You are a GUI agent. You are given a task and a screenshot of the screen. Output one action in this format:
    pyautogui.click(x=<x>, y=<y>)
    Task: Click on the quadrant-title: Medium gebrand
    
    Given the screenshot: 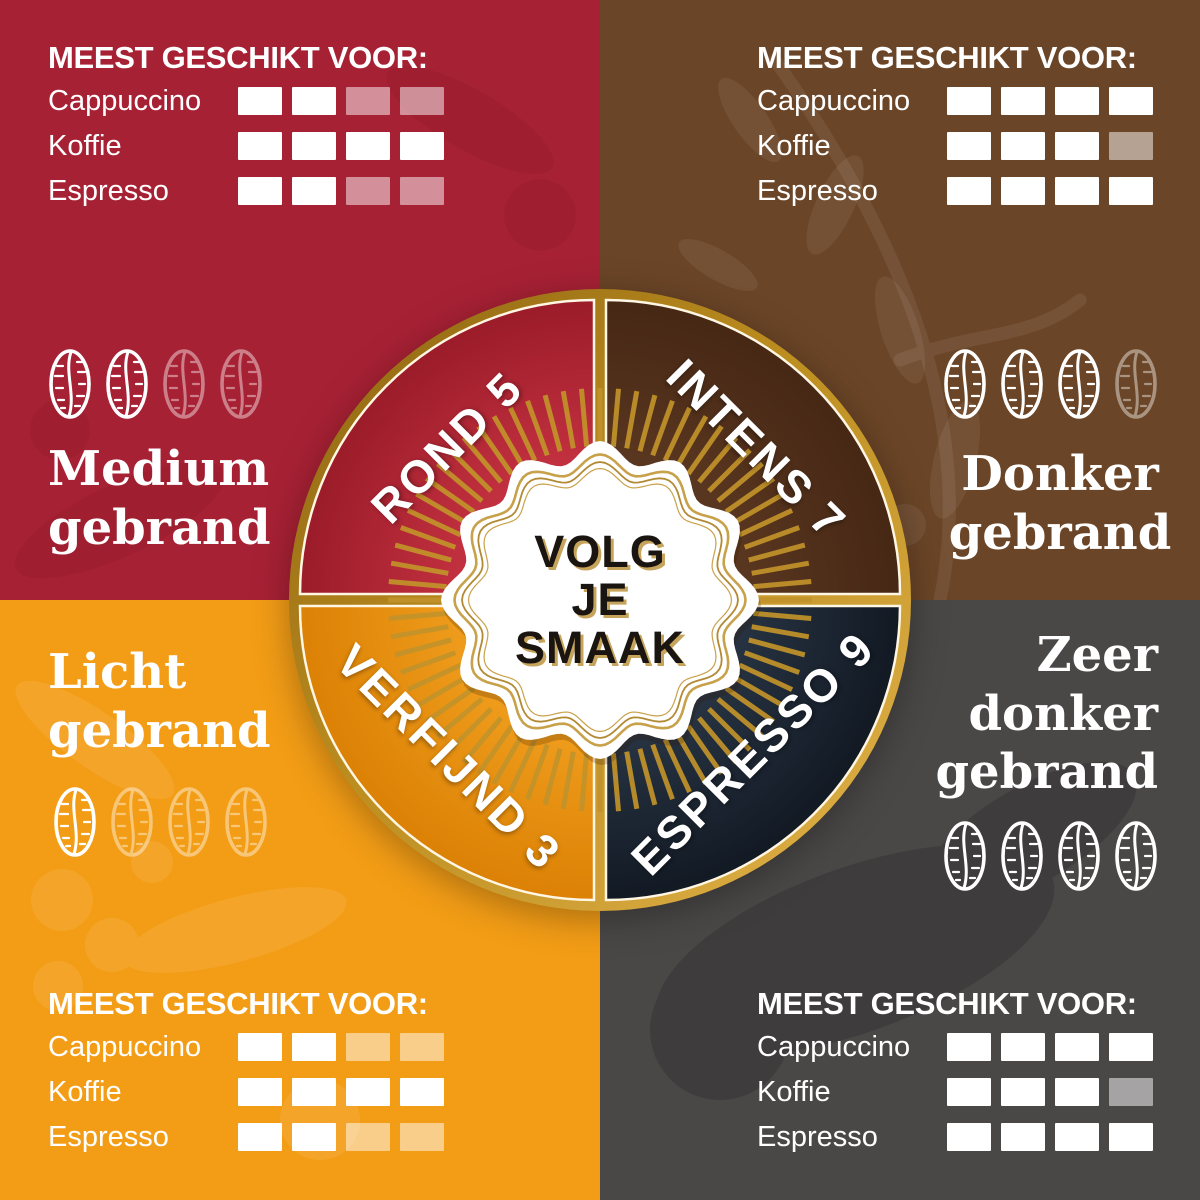 What is the action you would take?
    pyautogui.click(x=159, y=498)
    